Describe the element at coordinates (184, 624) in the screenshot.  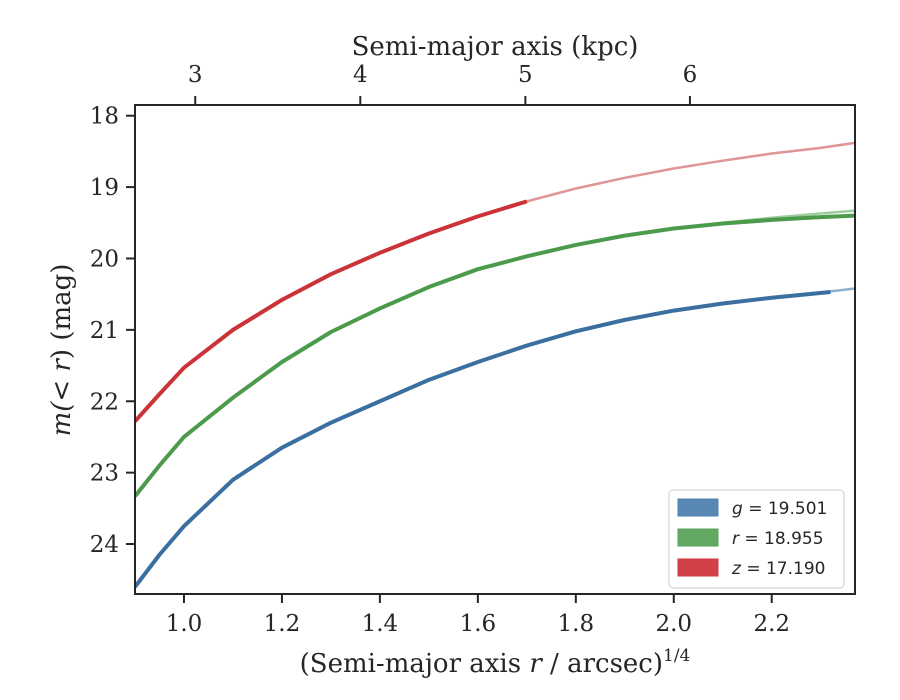
I see `x-tick-label: 1.0` at that location.